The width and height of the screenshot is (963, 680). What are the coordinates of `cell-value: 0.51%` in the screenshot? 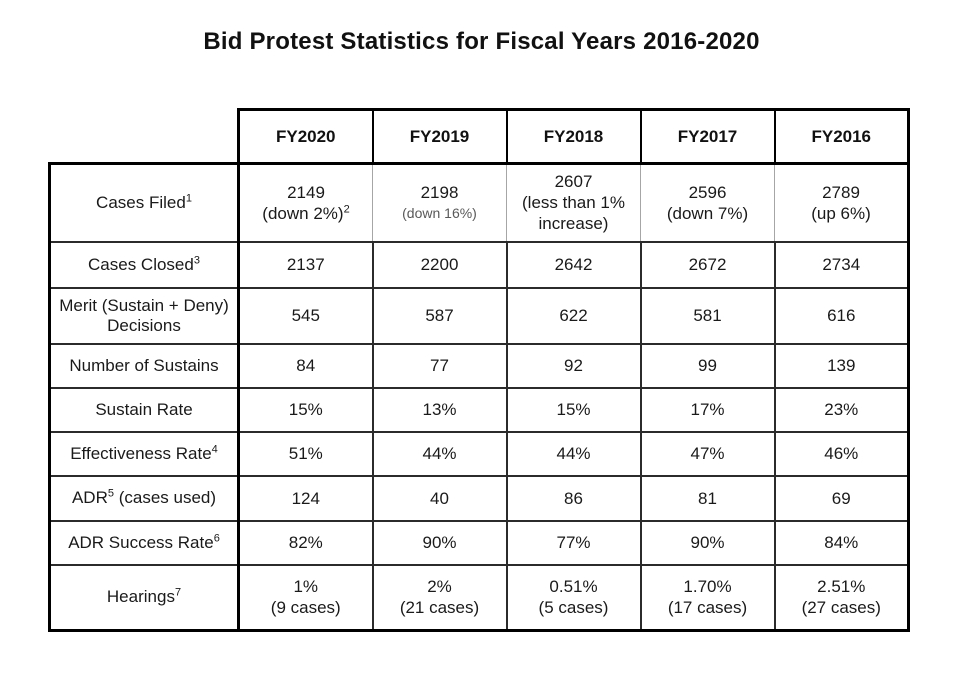 It's located at (573, 587).